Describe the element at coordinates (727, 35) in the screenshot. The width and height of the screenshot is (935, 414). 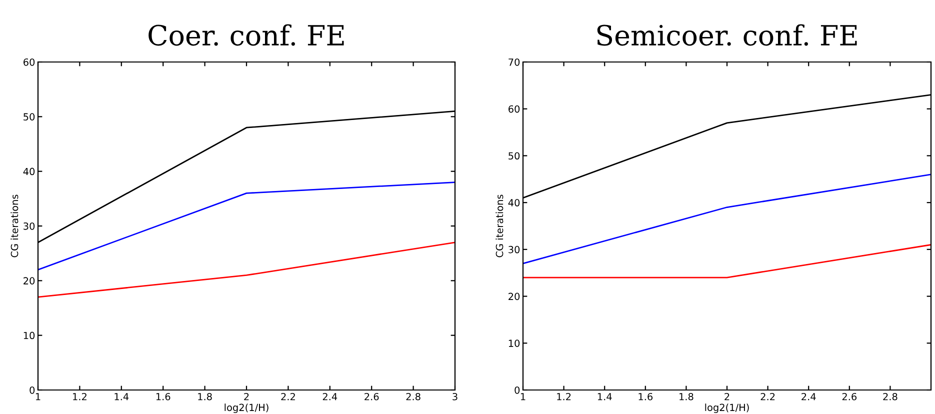
I see `chart-title: Semicoer. conf. FE` at that location.